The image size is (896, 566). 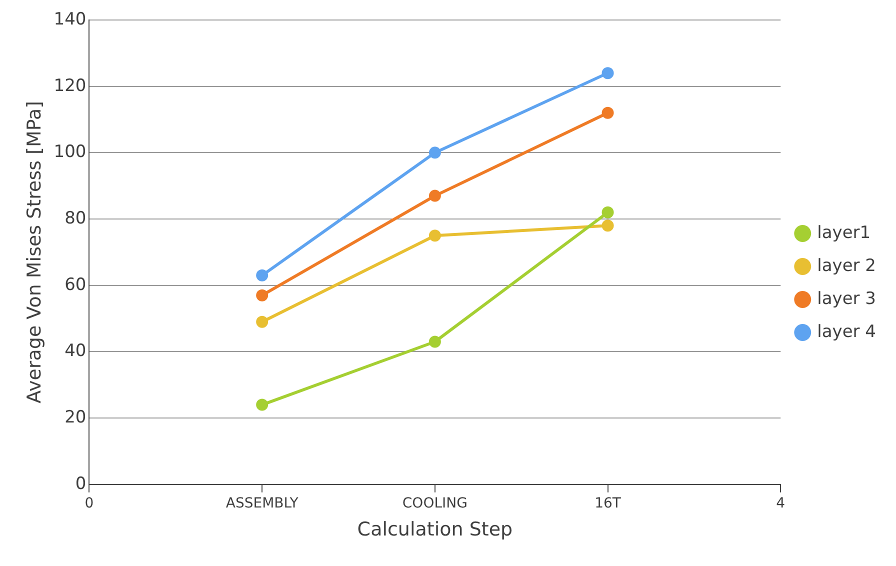 I want to click on x-tick-label: COOLING, so click(x=435, y=503).